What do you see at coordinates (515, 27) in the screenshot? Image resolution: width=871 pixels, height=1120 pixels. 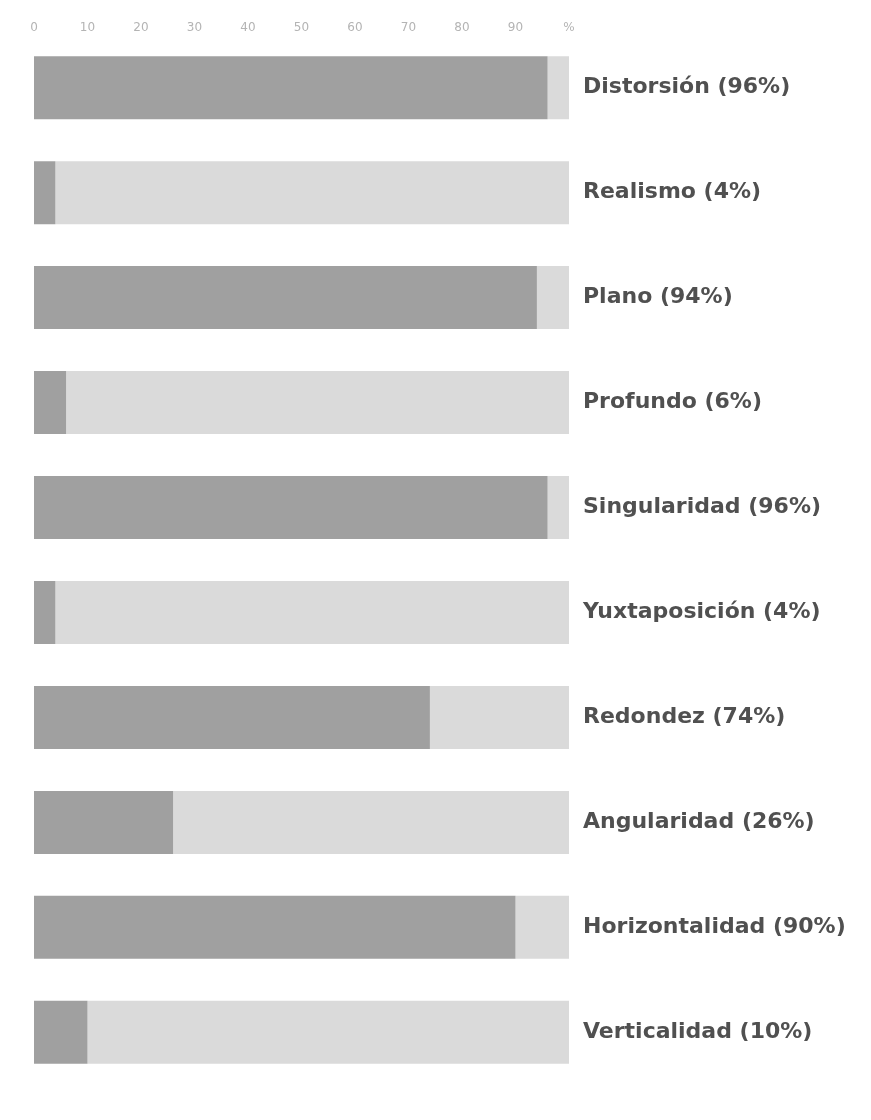 I see `x-tick-label: 90` at bounding box center [515, 27].